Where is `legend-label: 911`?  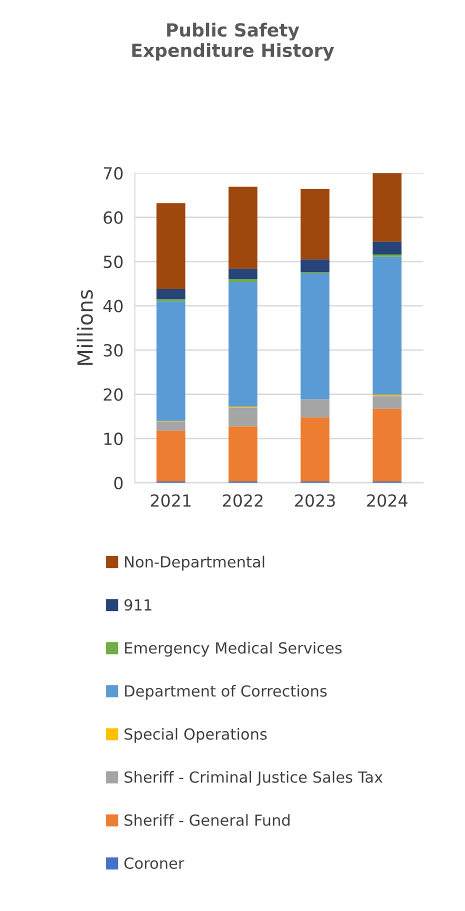
legend-label: 911 is located at coordinates (138, 605).